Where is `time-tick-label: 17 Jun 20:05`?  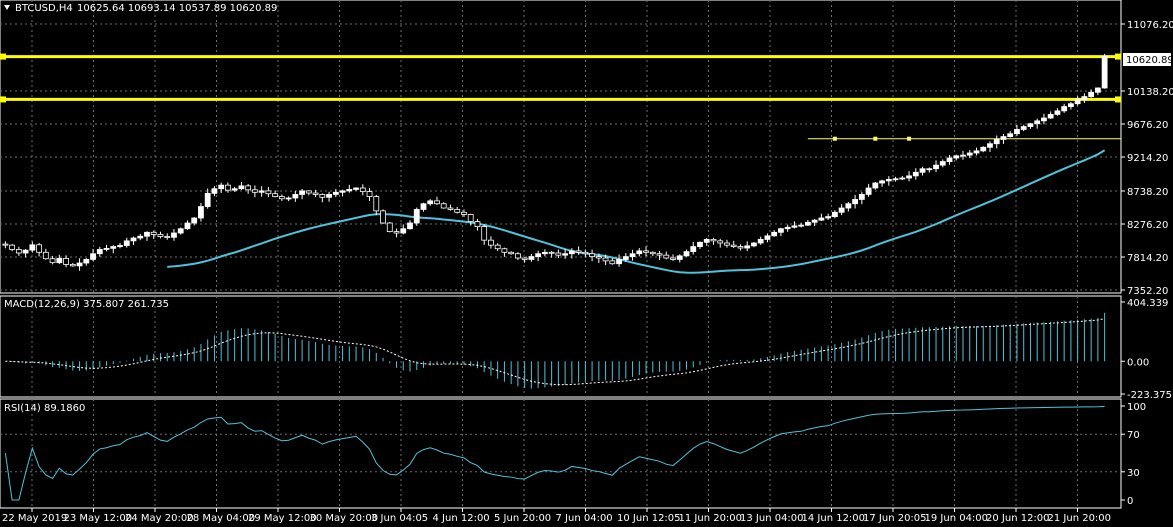
time-tick-label: 17 Jun 20:05 is located at coordinates (895, 518).